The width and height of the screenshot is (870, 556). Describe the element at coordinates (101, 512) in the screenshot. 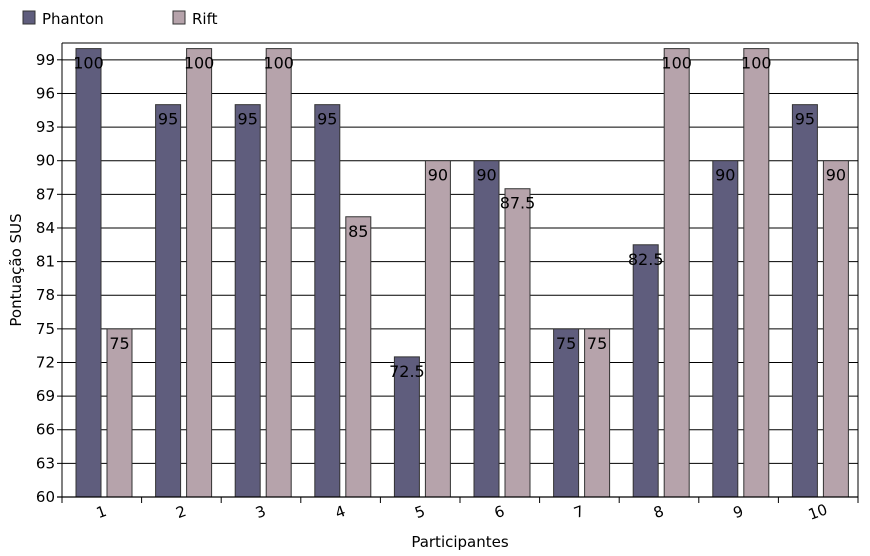

I see `x-tick-label: 1` at that location.